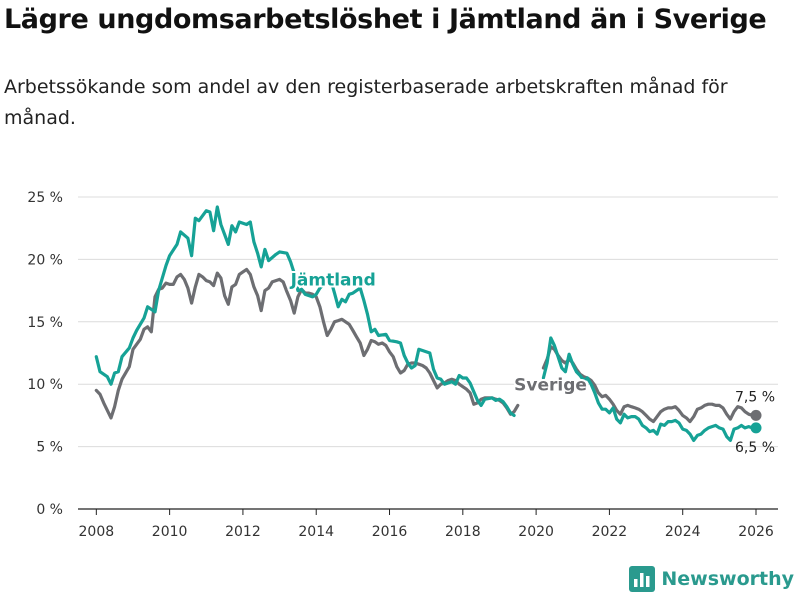 The height and width of the screenshot is (600, 800). I want to click on brand-name: Newsworthy, so click(727, 579).